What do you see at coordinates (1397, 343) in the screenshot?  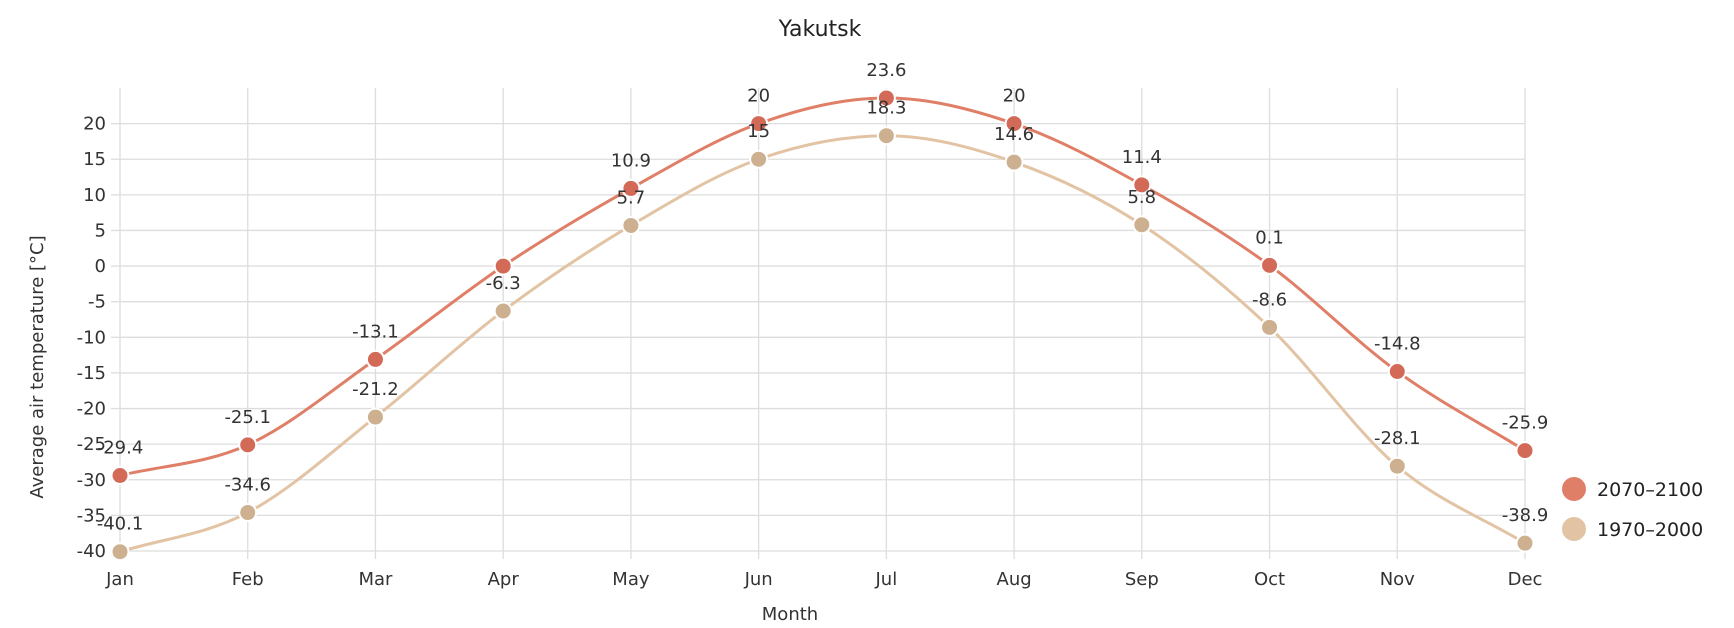 I see `data-label-2070-2100-nov: -14.8` at bounding box center [1397, 343].